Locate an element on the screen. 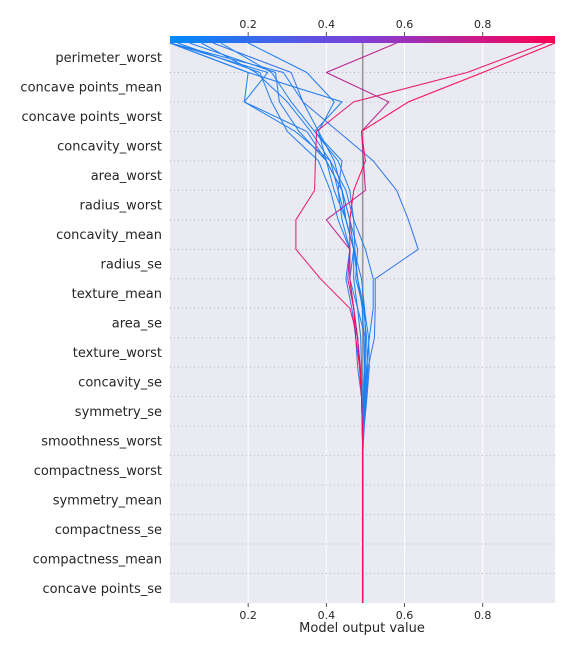 The image size is (576, 655). colorbar is located at coordinates (362, 39).